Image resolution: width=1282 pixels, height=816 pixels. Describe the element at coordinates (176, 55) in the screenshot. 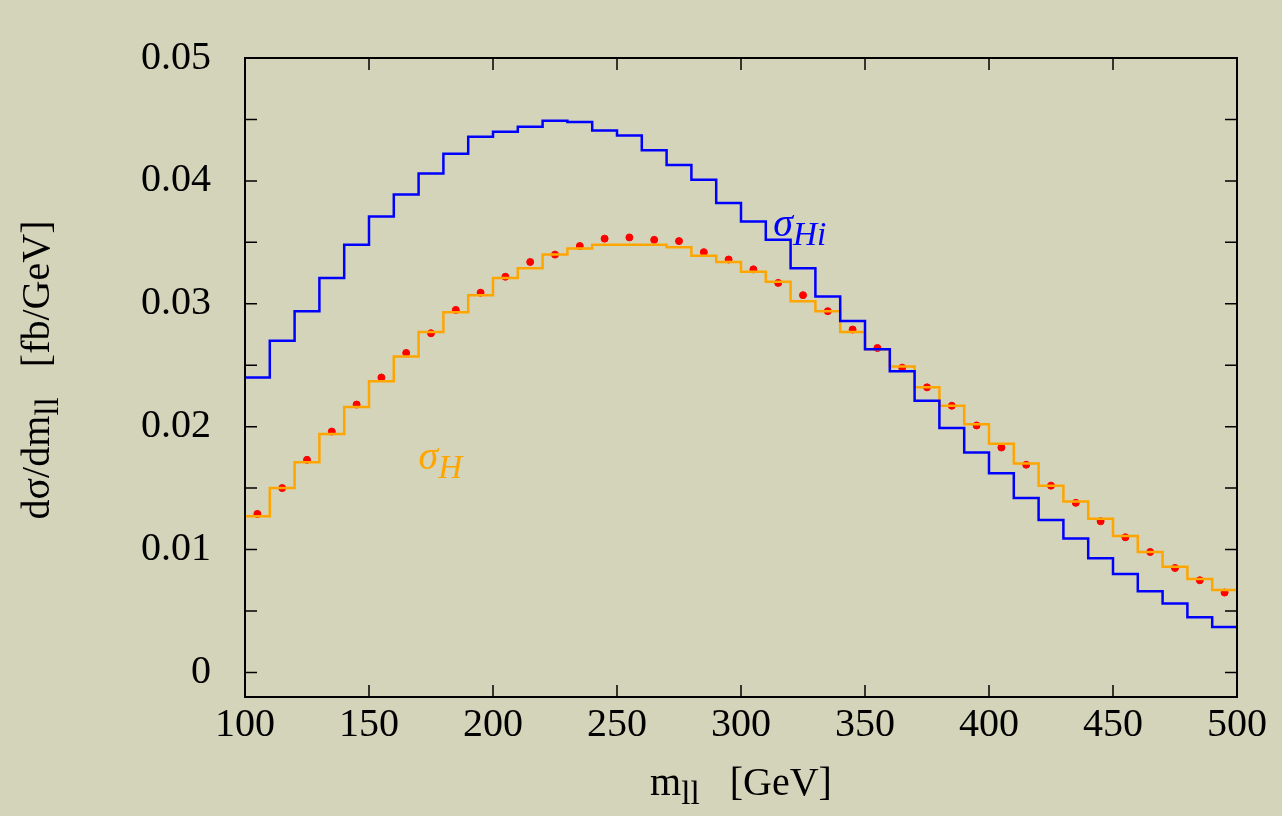

I see `y-tick-label: 0.05` at that location.